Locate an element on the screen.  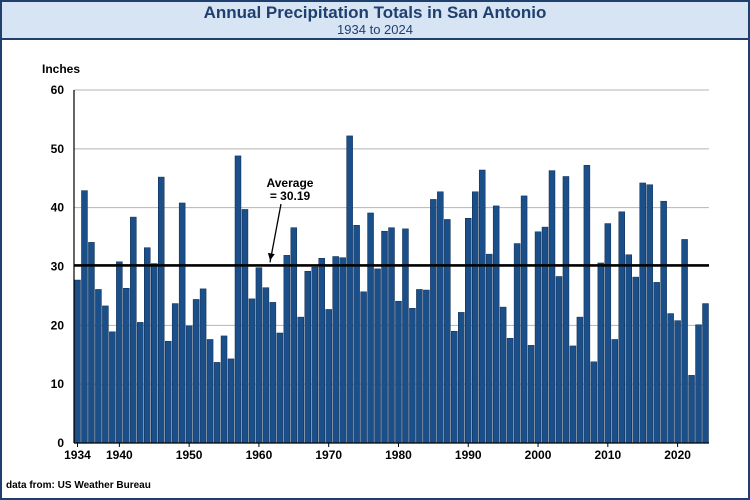
x-tick-label: 1990 is located at coordinates (468, 455).